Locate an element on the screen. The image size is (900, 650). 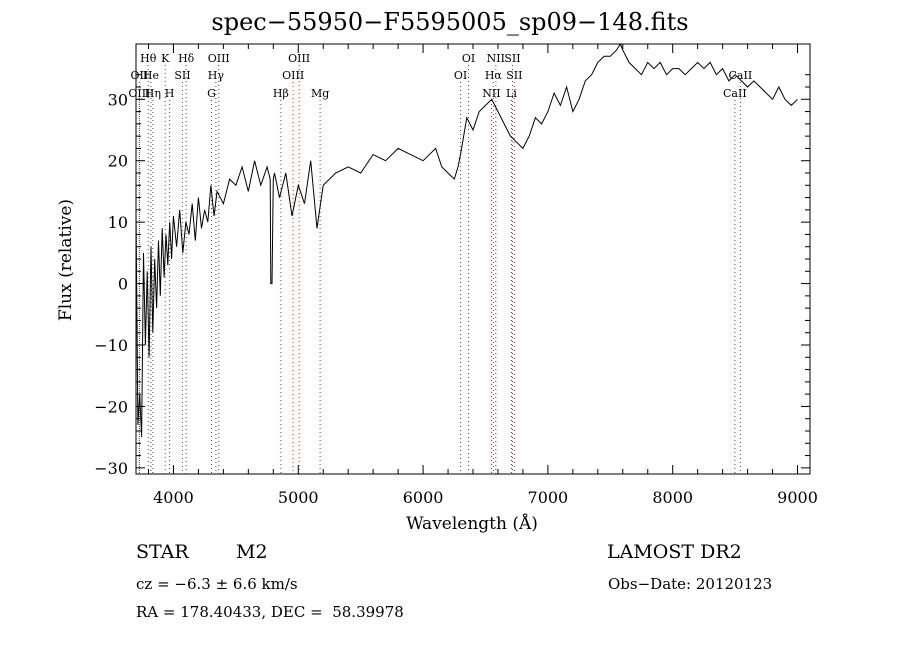
line-marker-label: H is located at coordinates (170, 93).